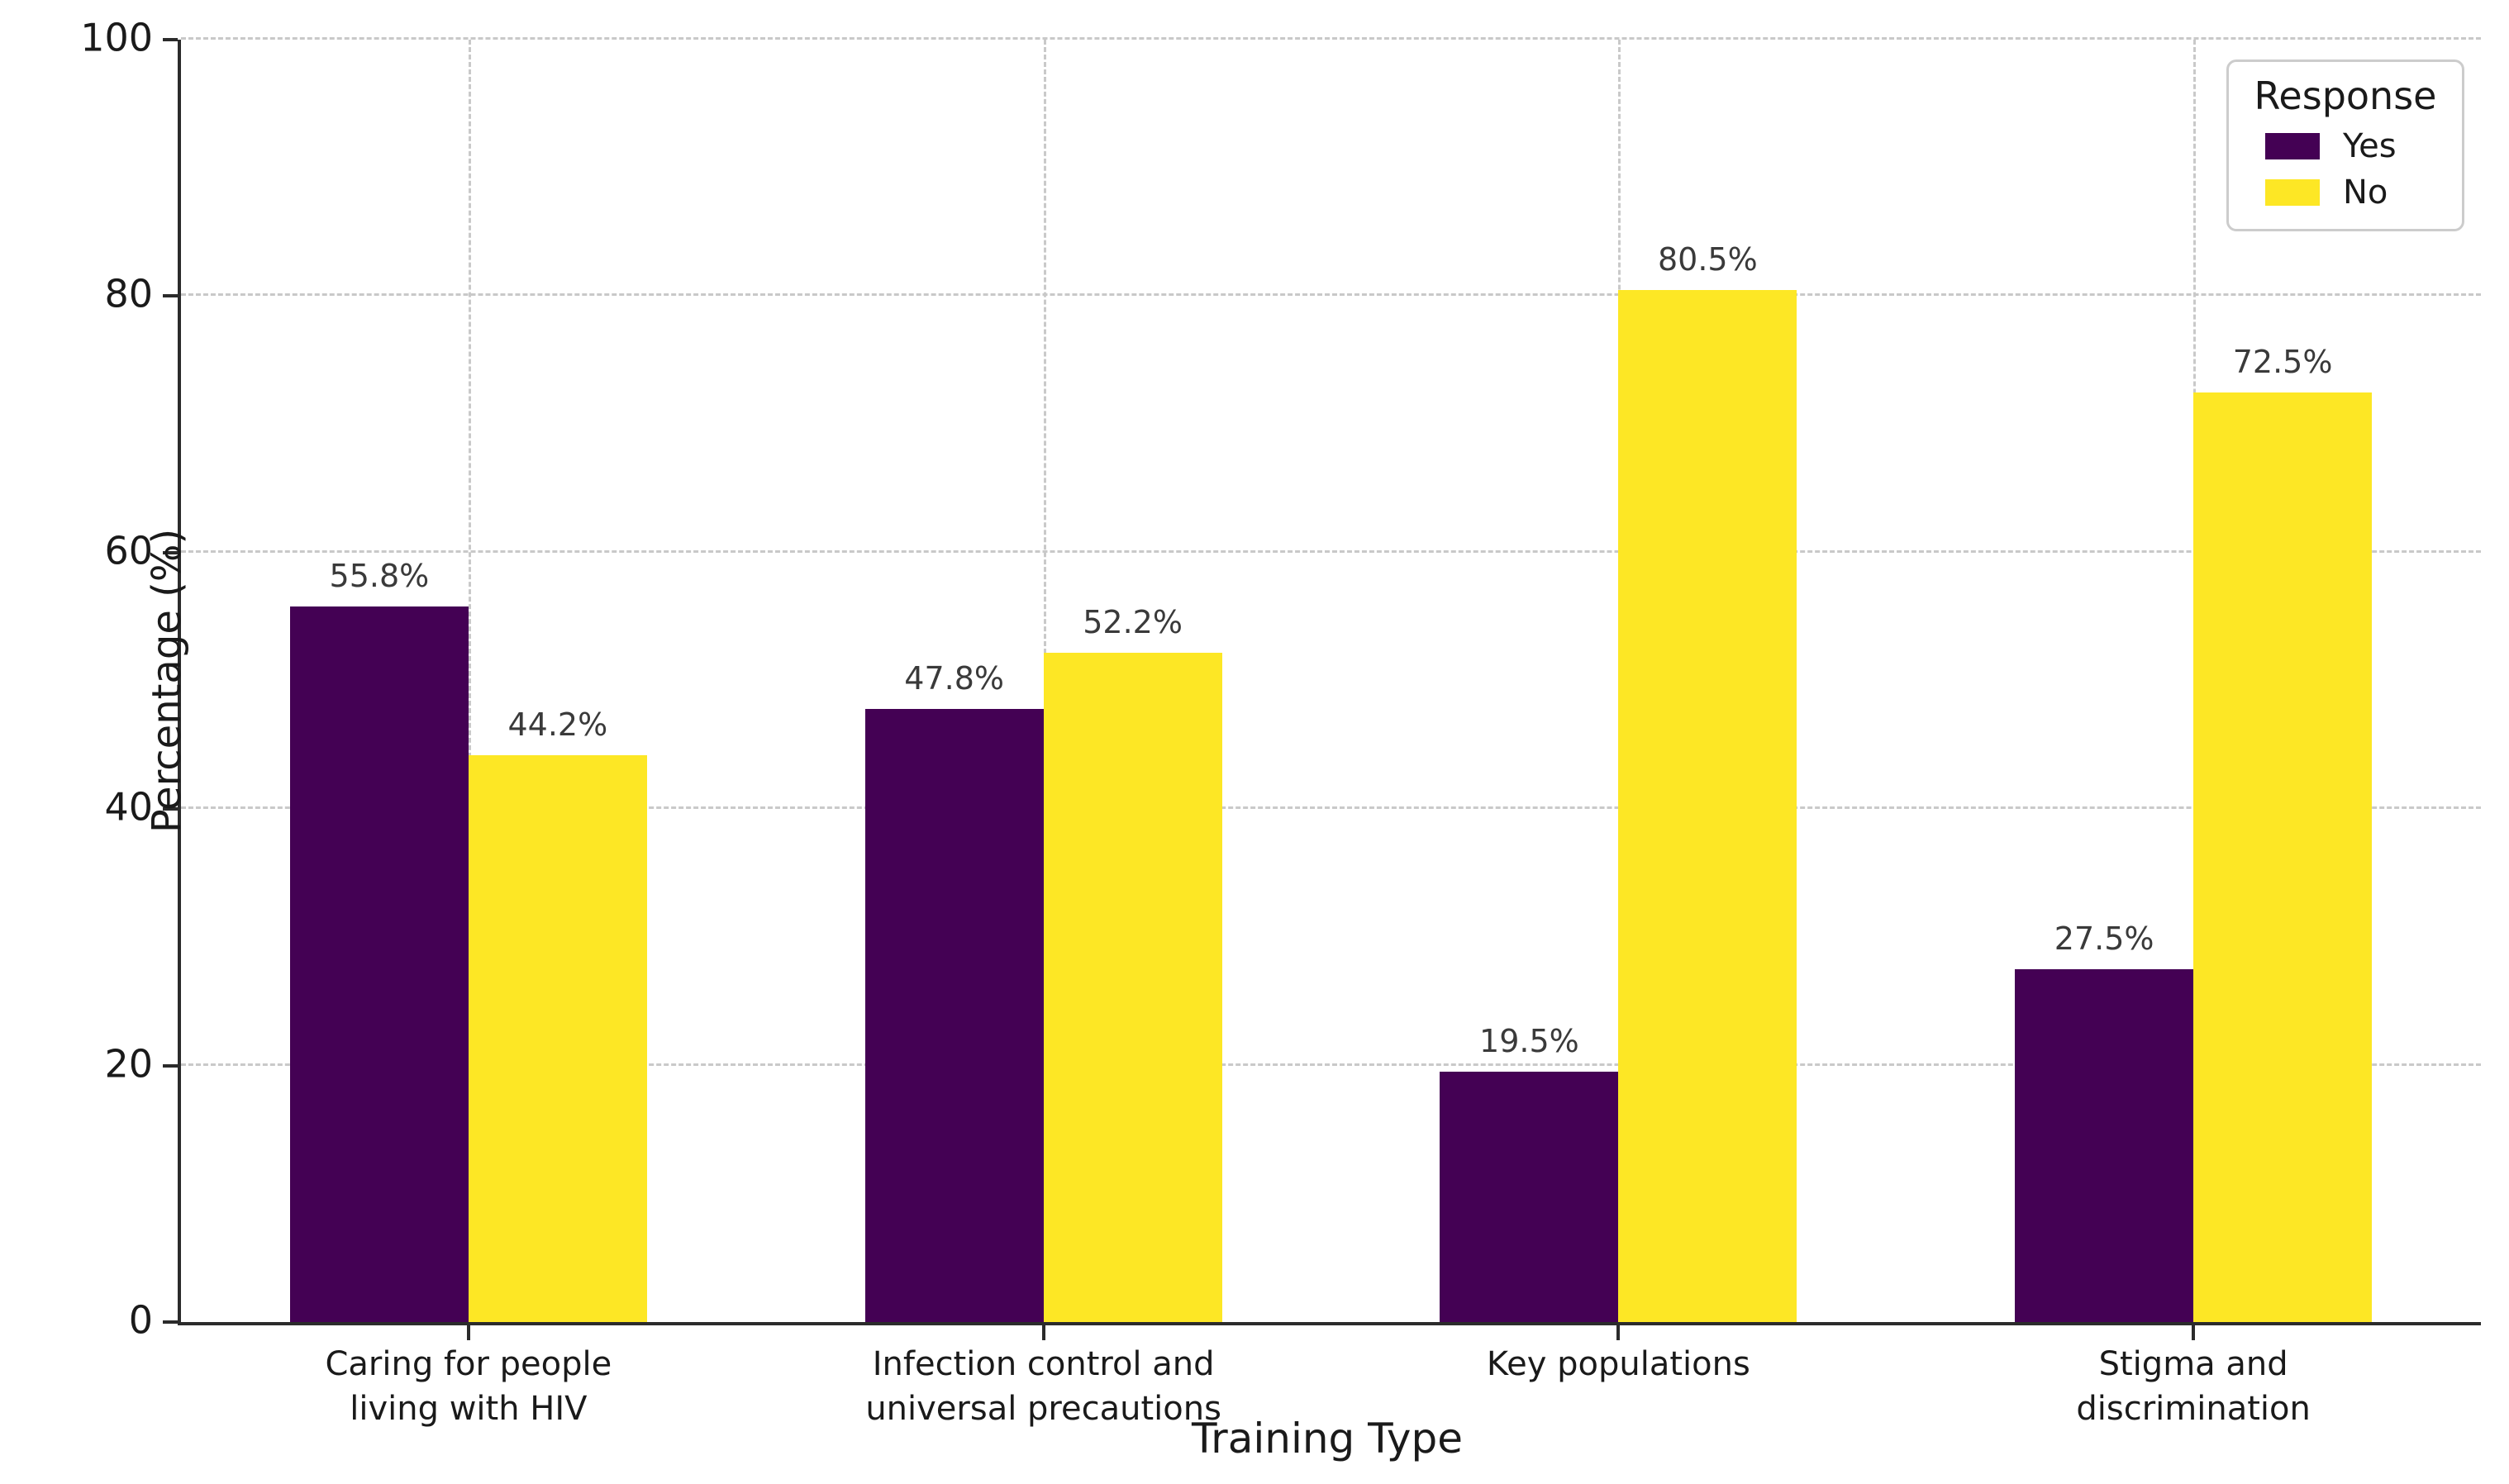 Image resolution: width=2509 pixels, height=1484 pixels. Describe the element at coordinates (1707, 259) in the screenshot. I see `bar-value-label: 80.5%` at that location.